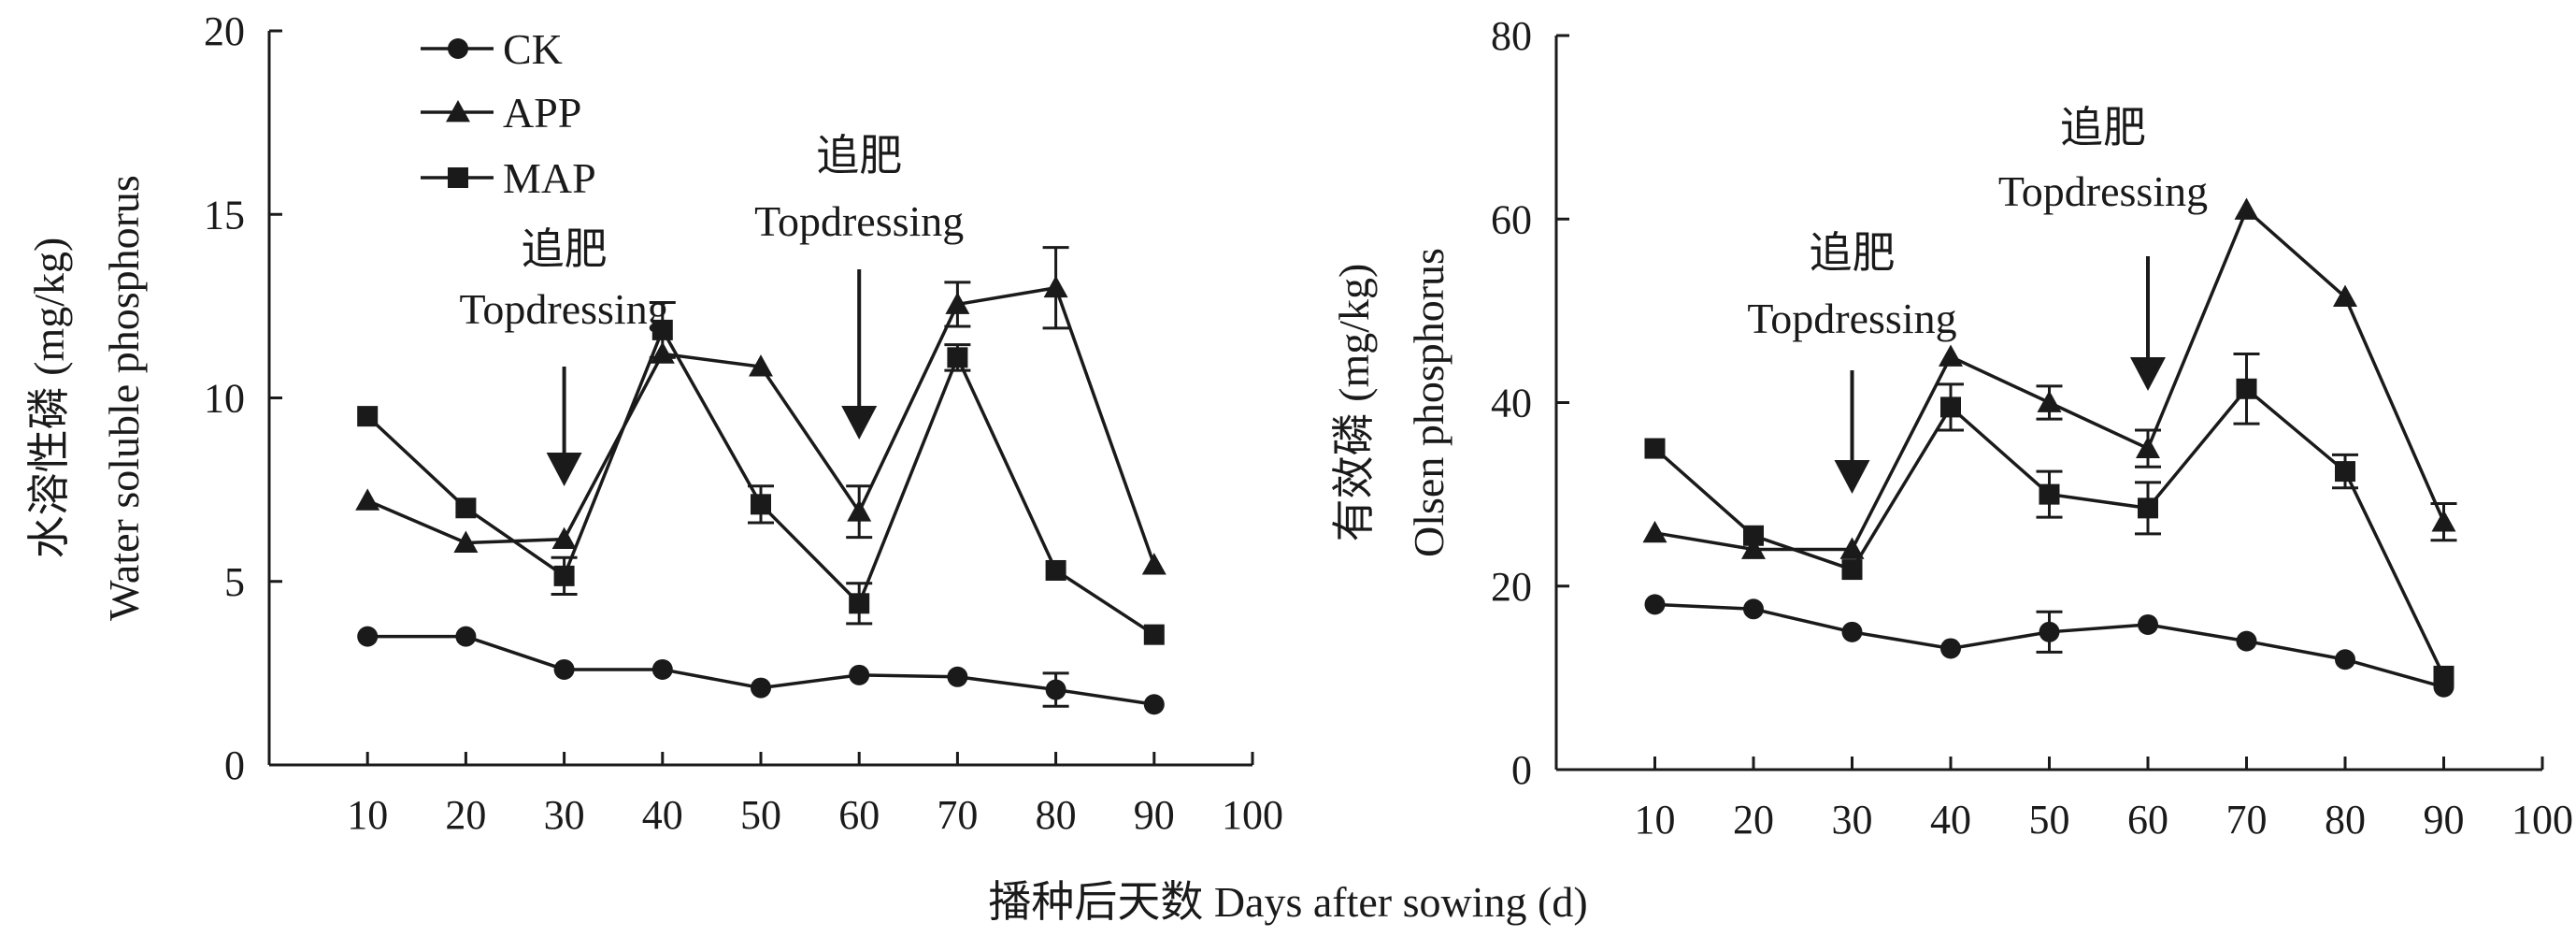 The image size is (2576, 937). Describe the element at coordinates (1287, 902) in the screenshot. I see `x-axis-title: 播种后天数 Days after sowing (d)` at that location.